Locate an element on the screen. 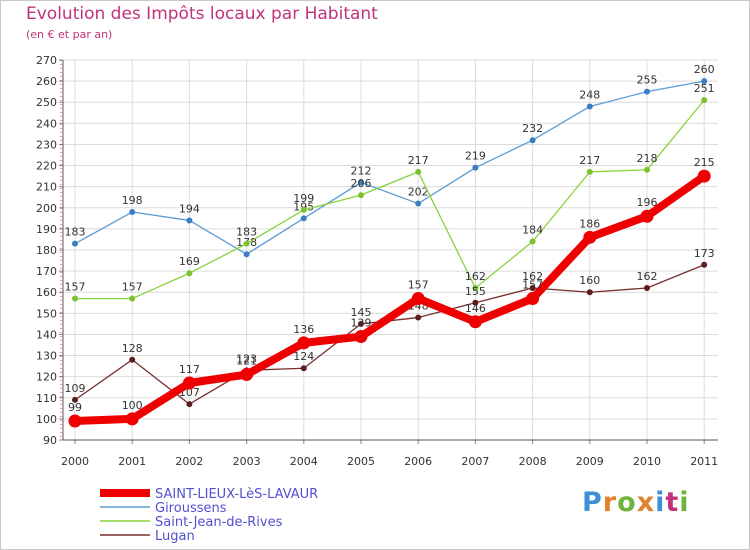 The width and height of the screenshot is (750, 550). data-label: 124 is located at coordinates (303, 356).